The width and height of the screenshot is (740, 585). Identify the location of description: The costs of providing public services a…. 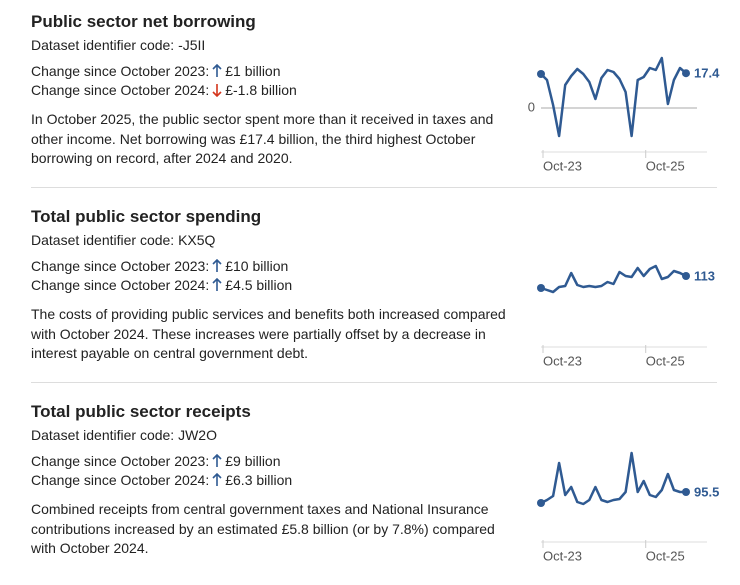
(268, 333).